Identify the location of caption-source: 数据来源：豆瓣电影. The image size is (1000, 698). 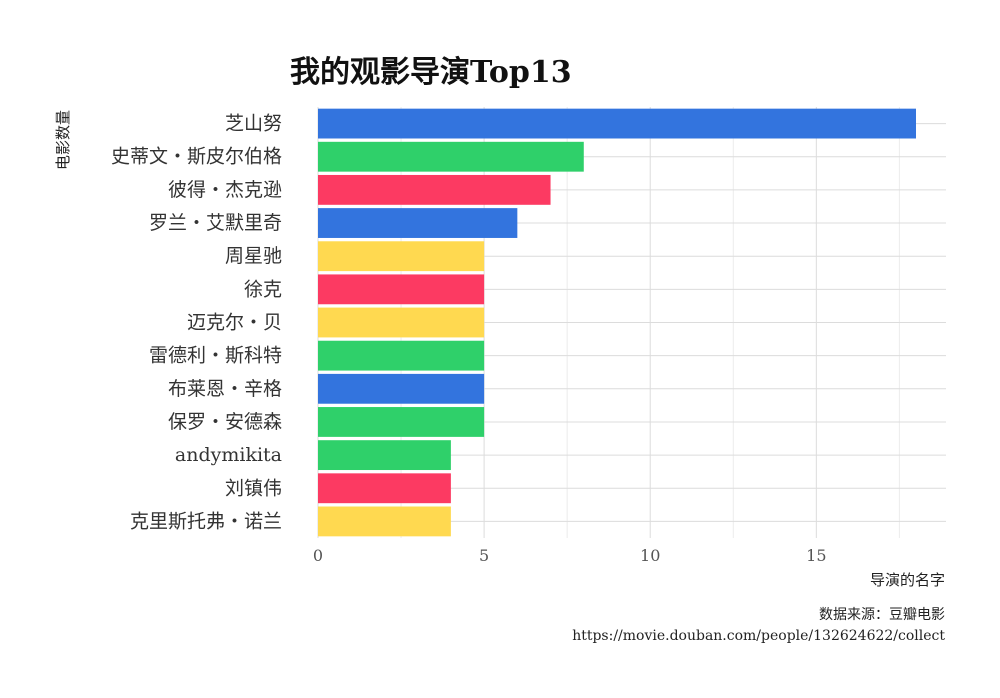
(882, 615).